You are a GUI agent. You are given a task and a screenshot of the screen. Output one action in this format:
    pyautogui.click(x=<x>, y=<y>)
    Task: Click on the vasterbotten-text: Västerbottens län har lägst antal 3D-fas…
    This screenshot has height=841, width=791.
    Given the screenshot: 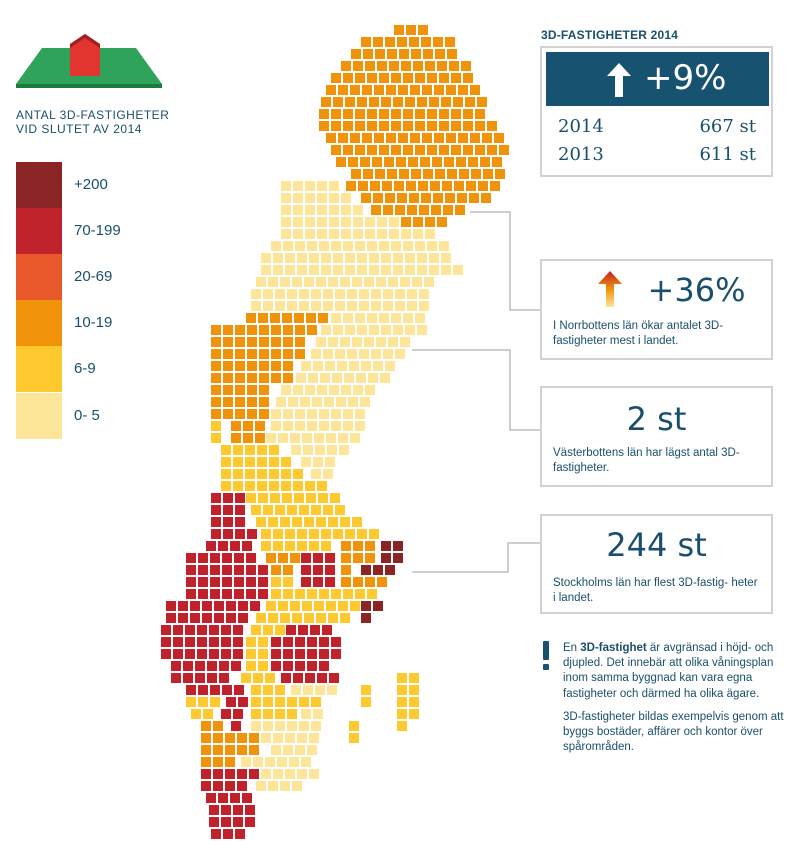 What is the action you would take?
    pyautogui.click(x=646, y=460)
    